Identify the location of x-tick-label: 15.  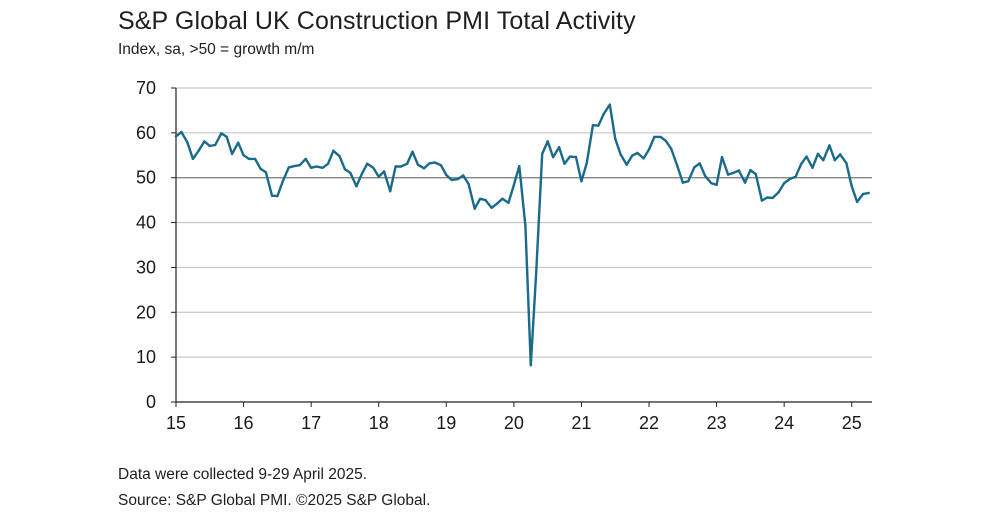
(176, 423).